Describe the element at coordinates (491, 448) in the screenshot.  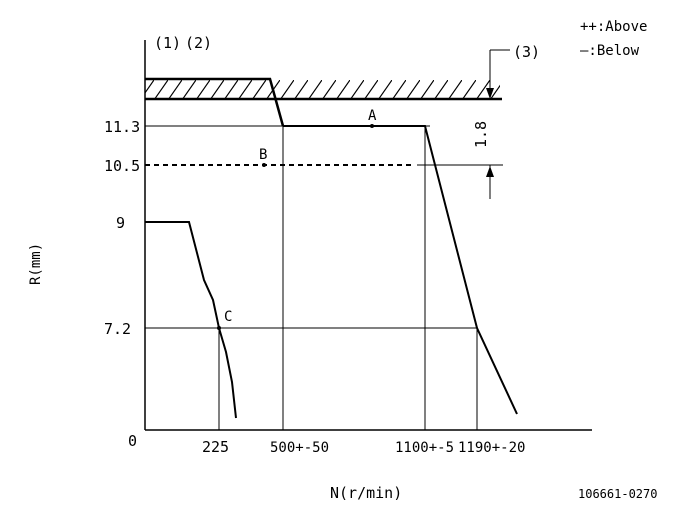
I see `x-tick-1190: 1190+-20` at that location.